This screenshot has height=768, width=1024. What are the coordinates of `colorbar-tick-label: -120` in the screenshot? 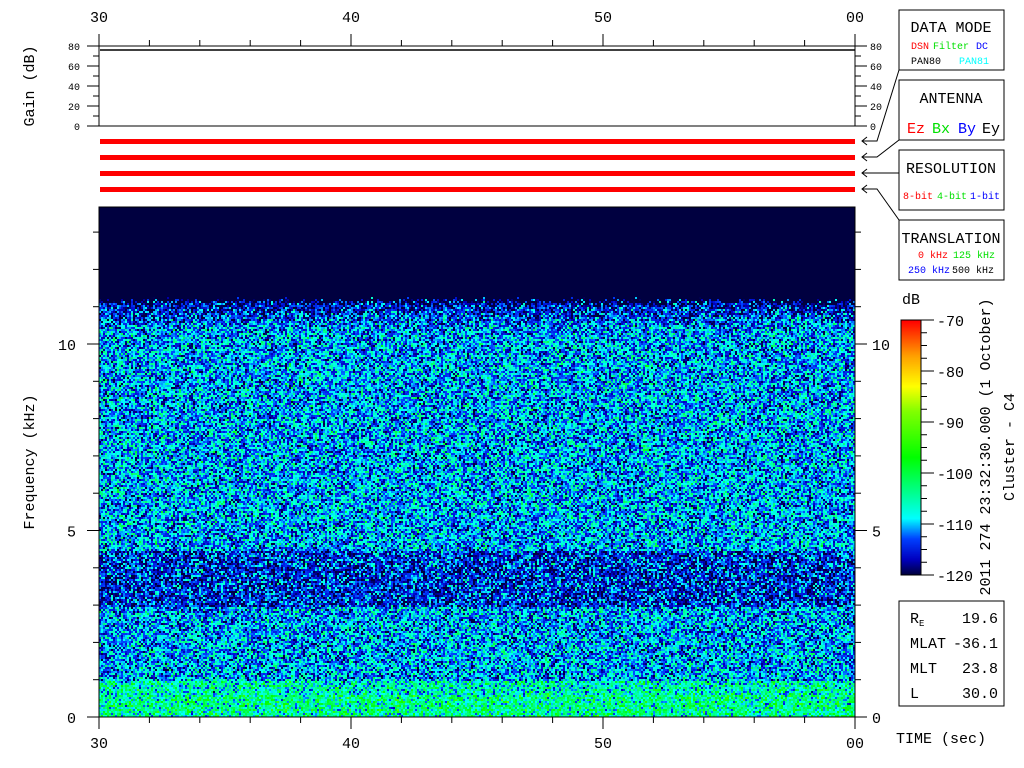 It's located at (955, 577).